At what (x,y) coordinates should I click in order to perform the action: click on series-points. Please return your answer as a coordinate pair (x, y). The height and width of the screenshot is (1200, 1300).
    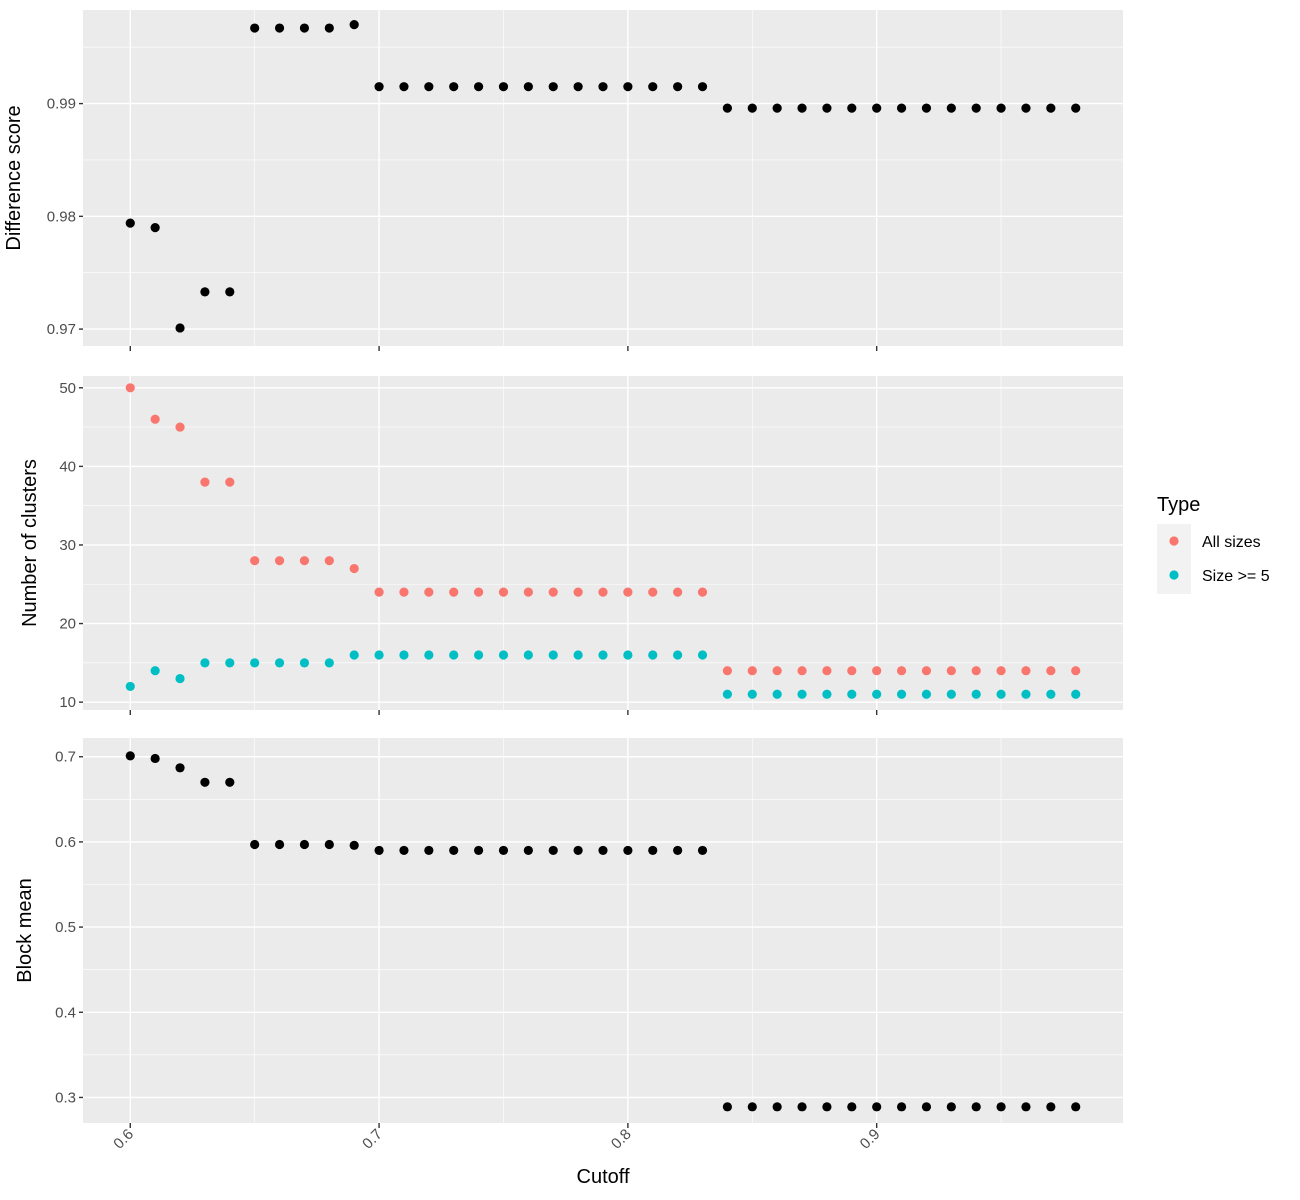
    Looking at the image, I should click on (603, 674).